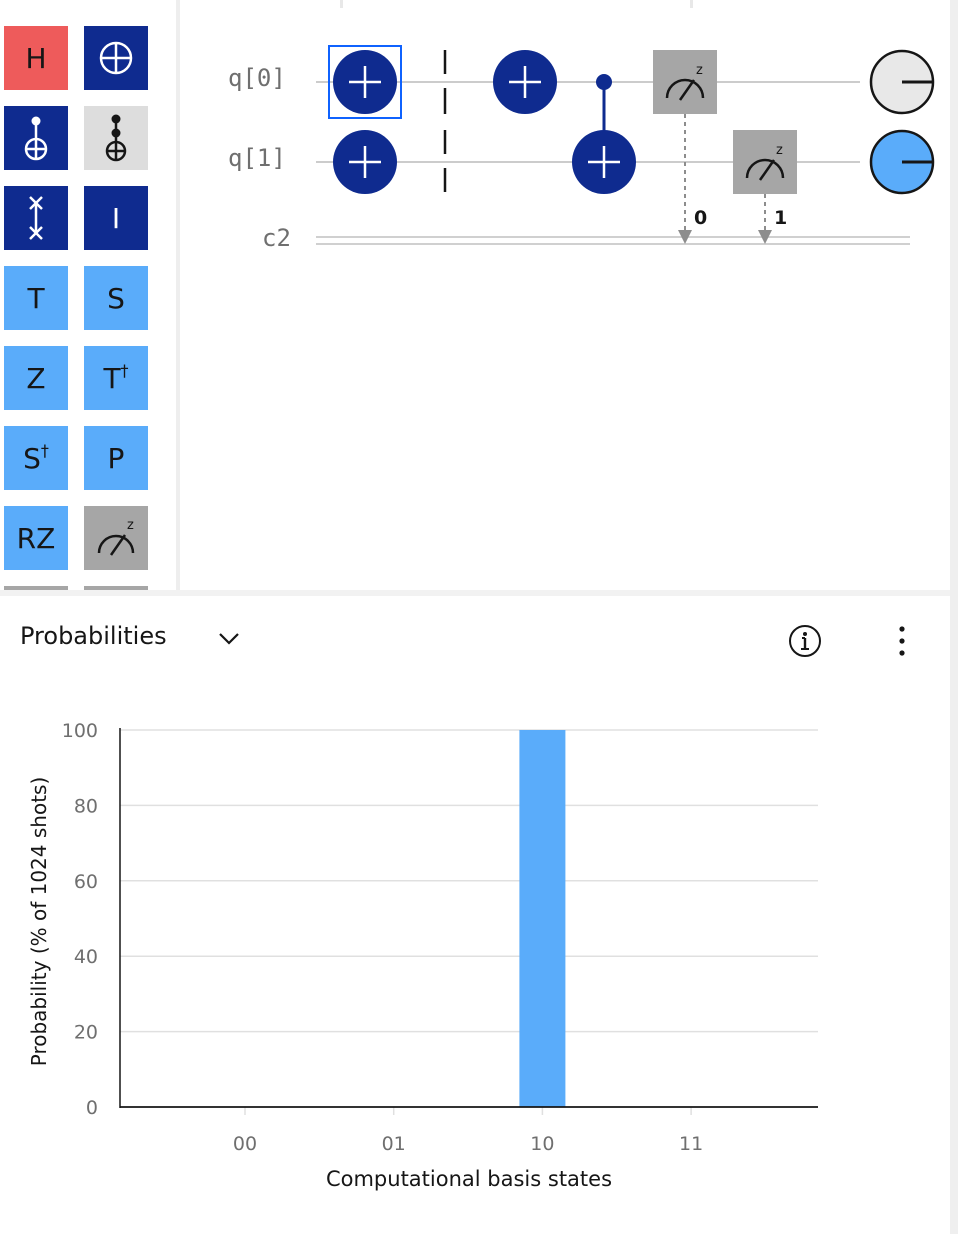 The width and height of the screenshot is (958, 1234). I want to click on gate-label: P, so click(116, 458).